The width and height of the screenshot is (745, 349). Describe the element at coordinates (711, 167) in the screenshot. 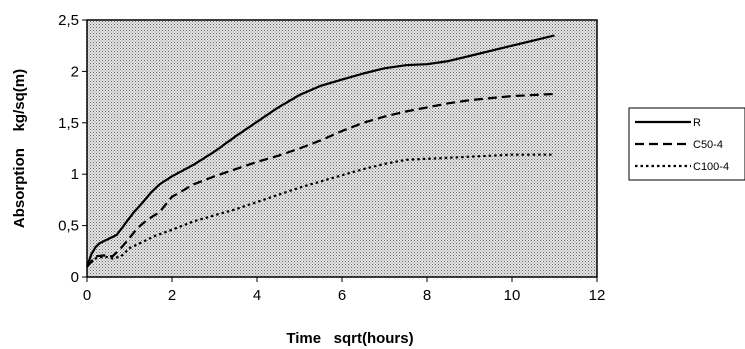

I see `legend-label-c100-4: C100-4` at that location.